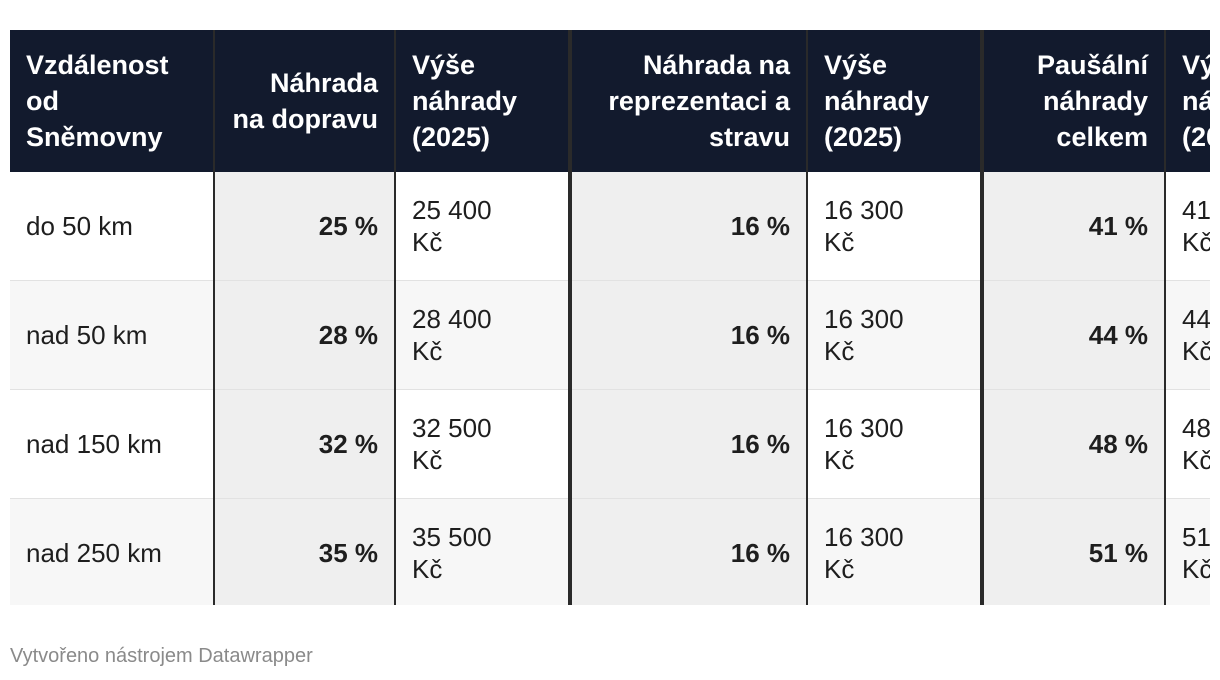  I want to click on amount-text: 32 500 Kč, so click(452, 444).